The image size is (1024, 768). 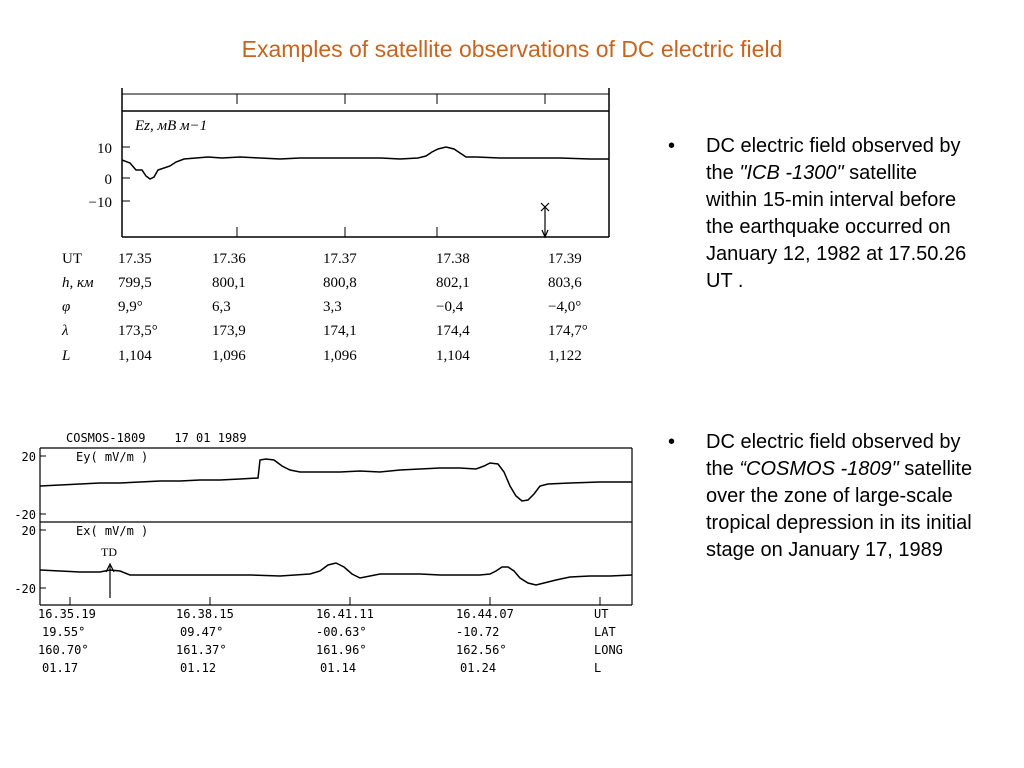 What do you see at coordinates (135, 283) in the screenshot?
I see `figure1-cell: 799,5` at bounding box center [135, 283].